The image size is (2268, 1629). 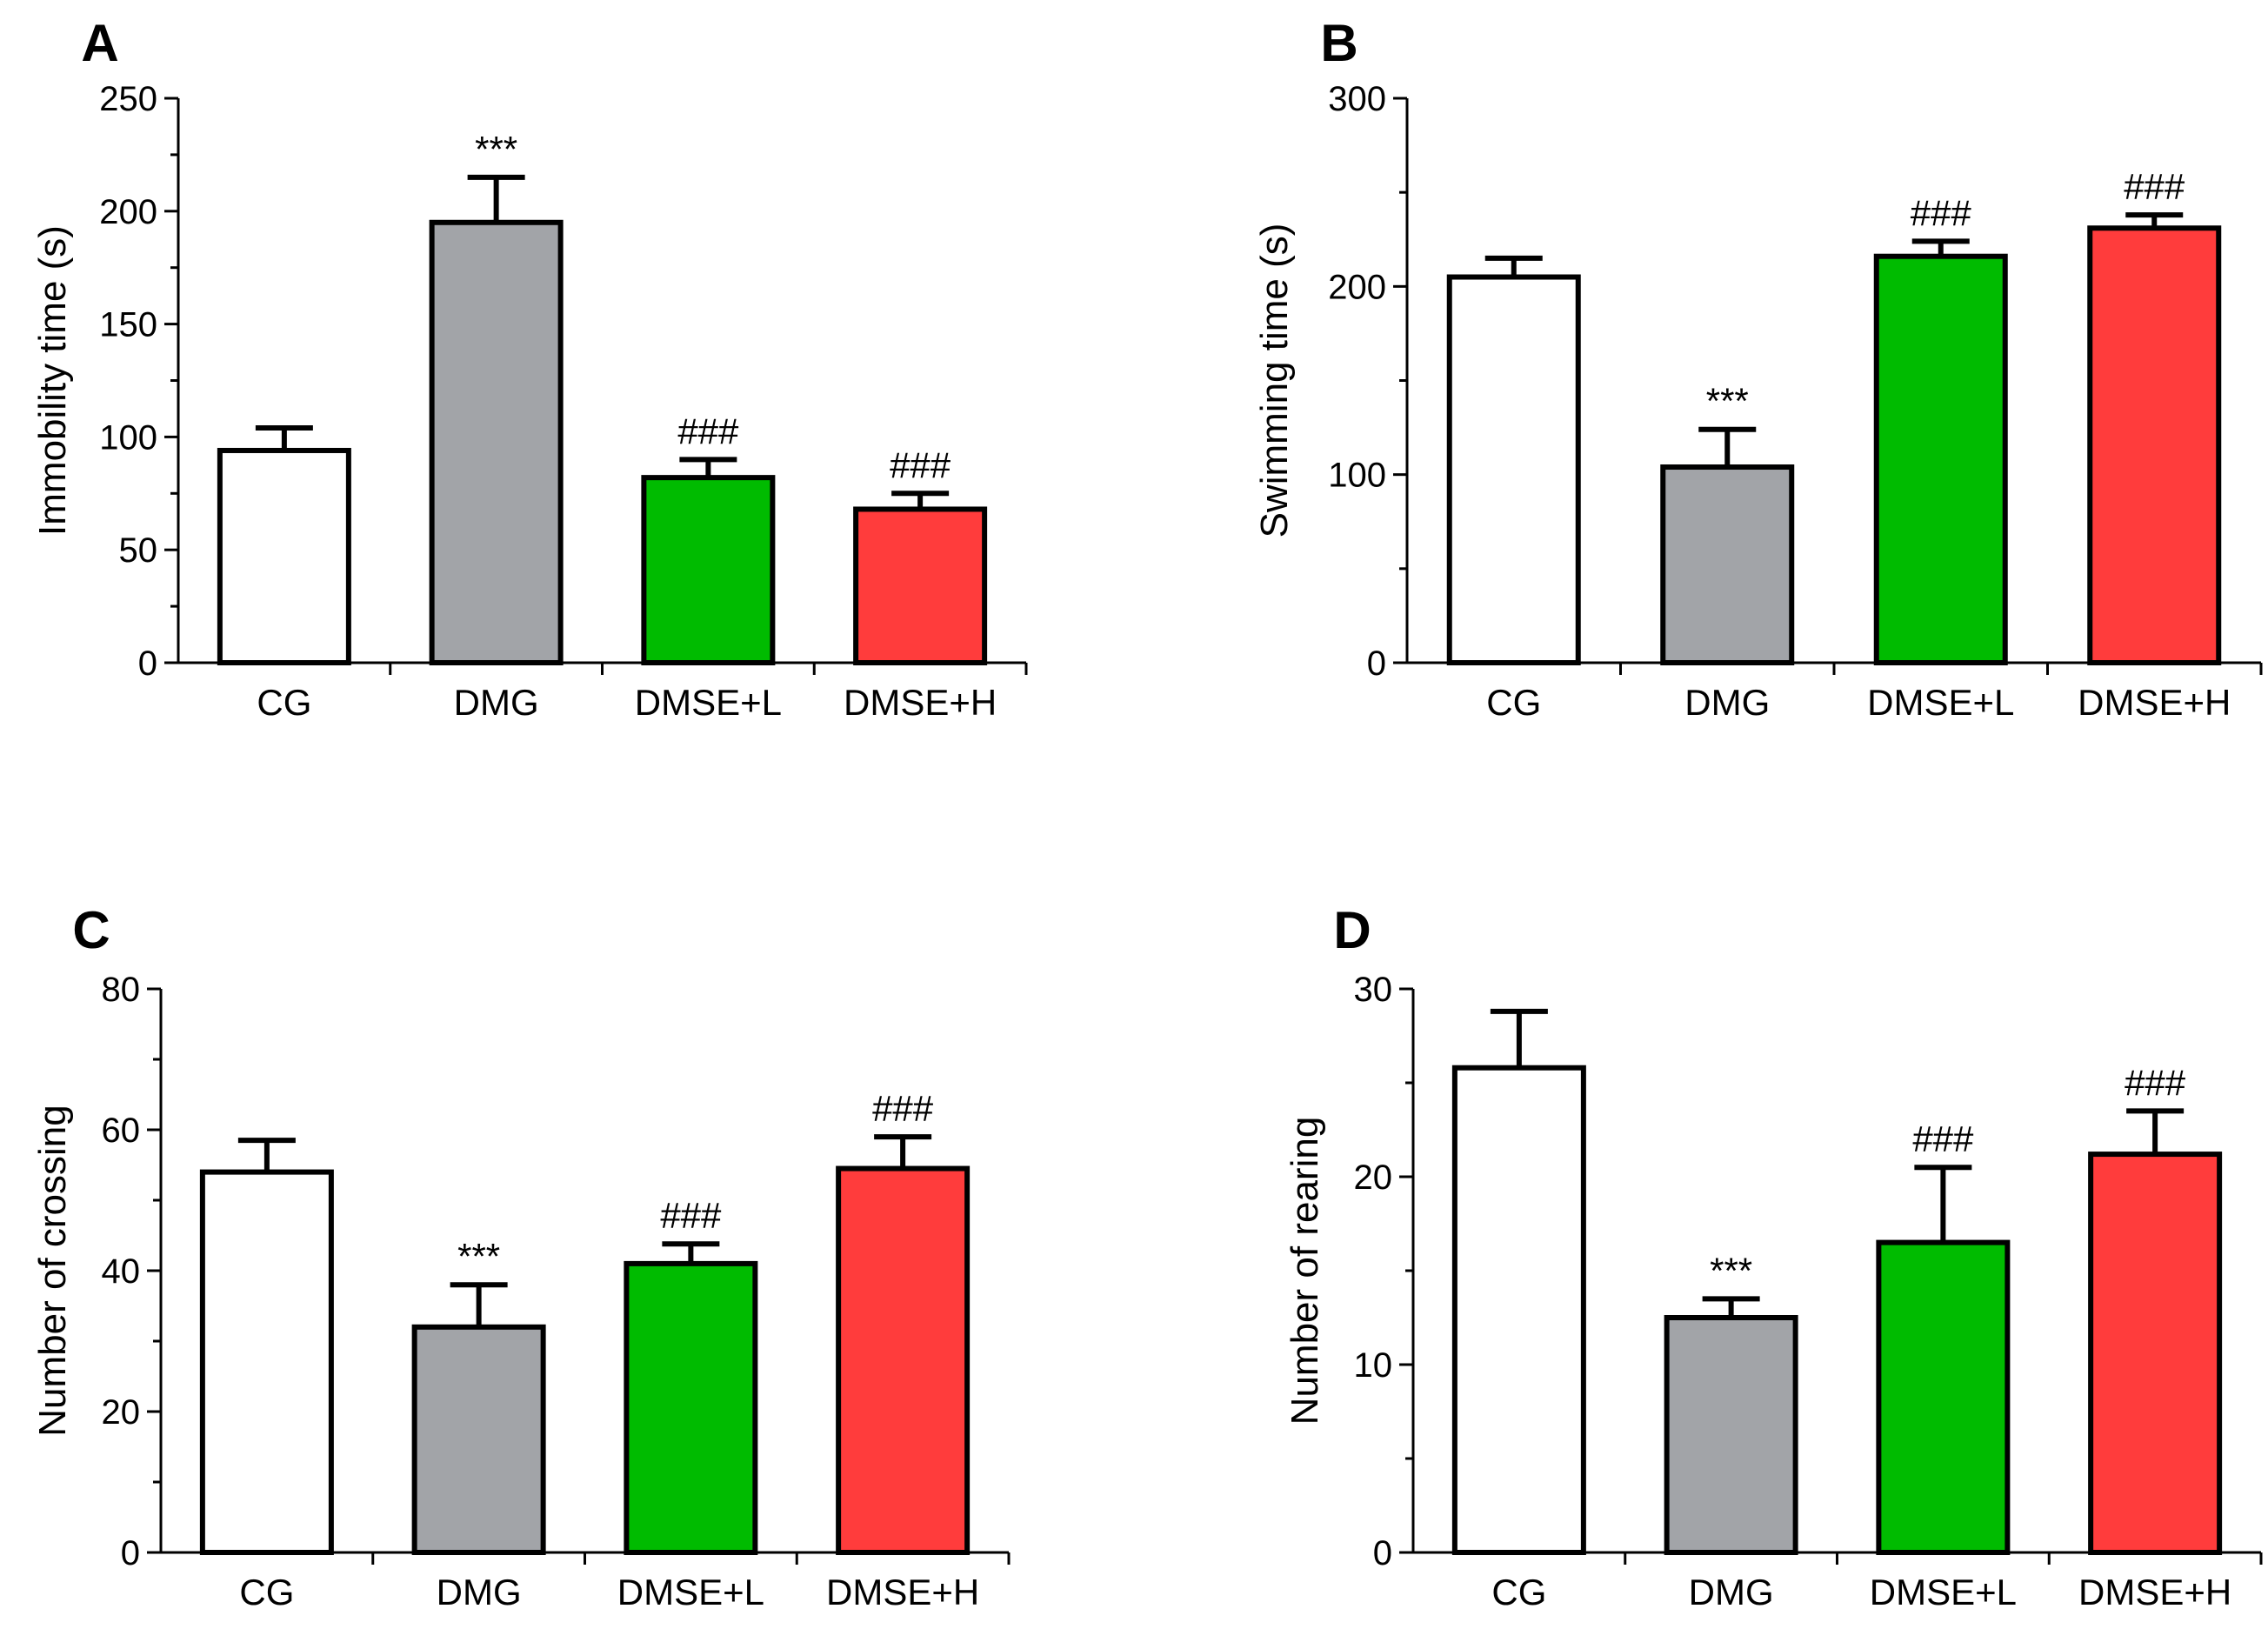 I want to click on y-tick-label: 10, so click(x=1373, y=1365).